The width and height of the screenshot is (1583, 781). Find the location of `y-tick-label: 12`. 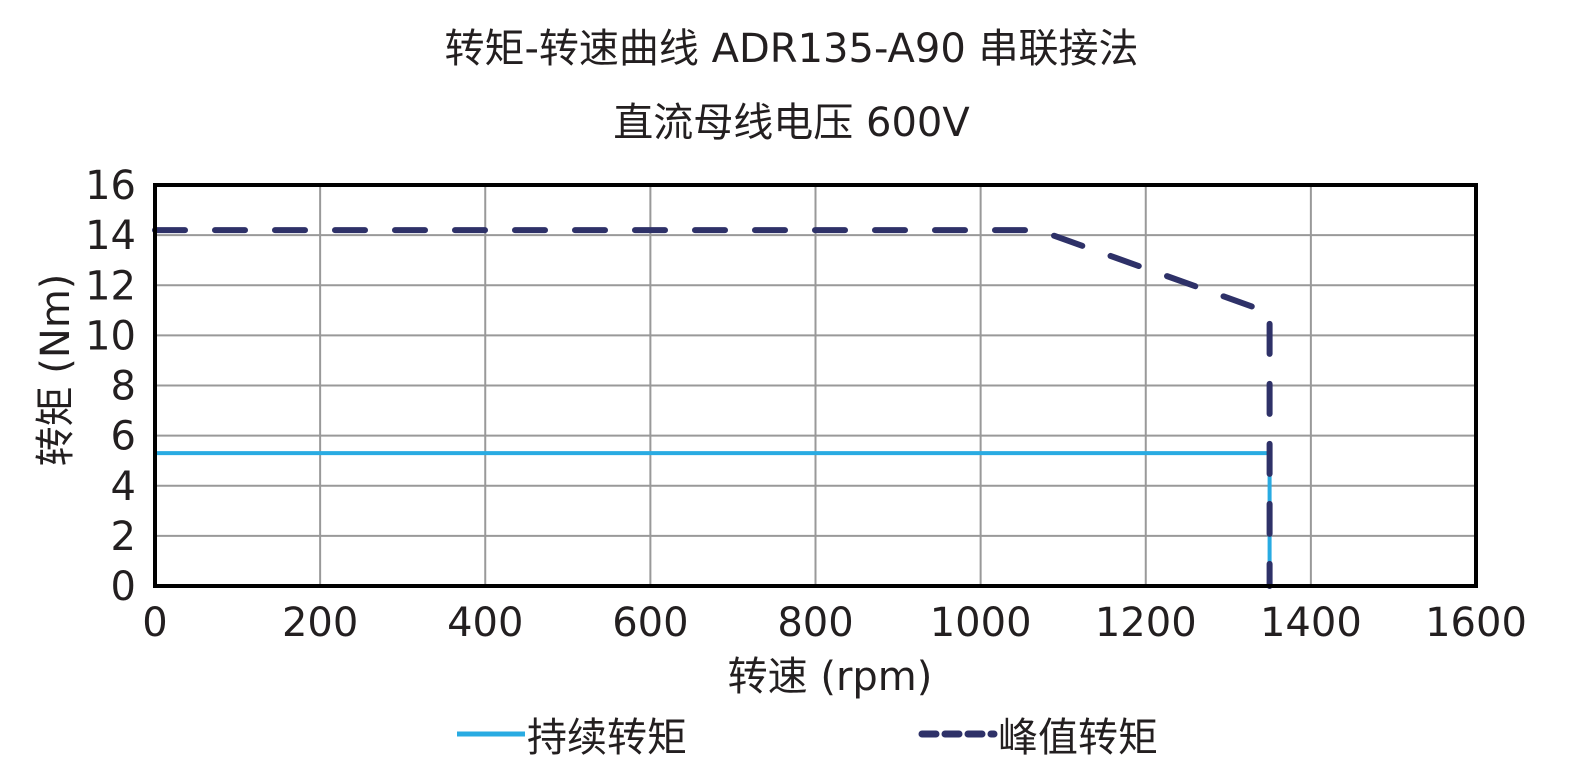

y-tick-label: 12 is located at coordinates (110, 286).